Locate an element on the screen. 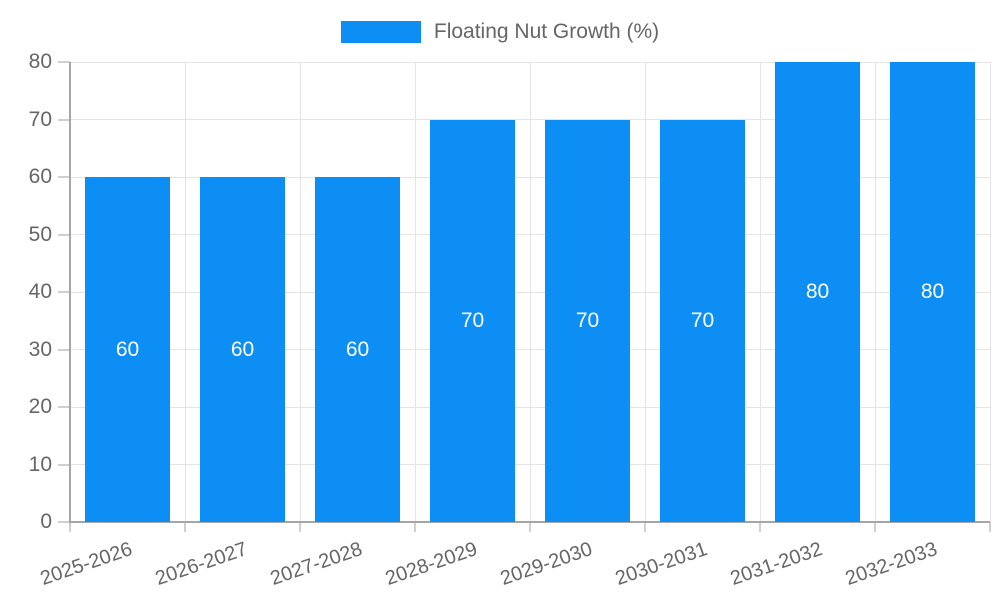 The width and height of the screenshot is (1000, 600). y-axis-label: 40 is located at coordinates (40, 291).